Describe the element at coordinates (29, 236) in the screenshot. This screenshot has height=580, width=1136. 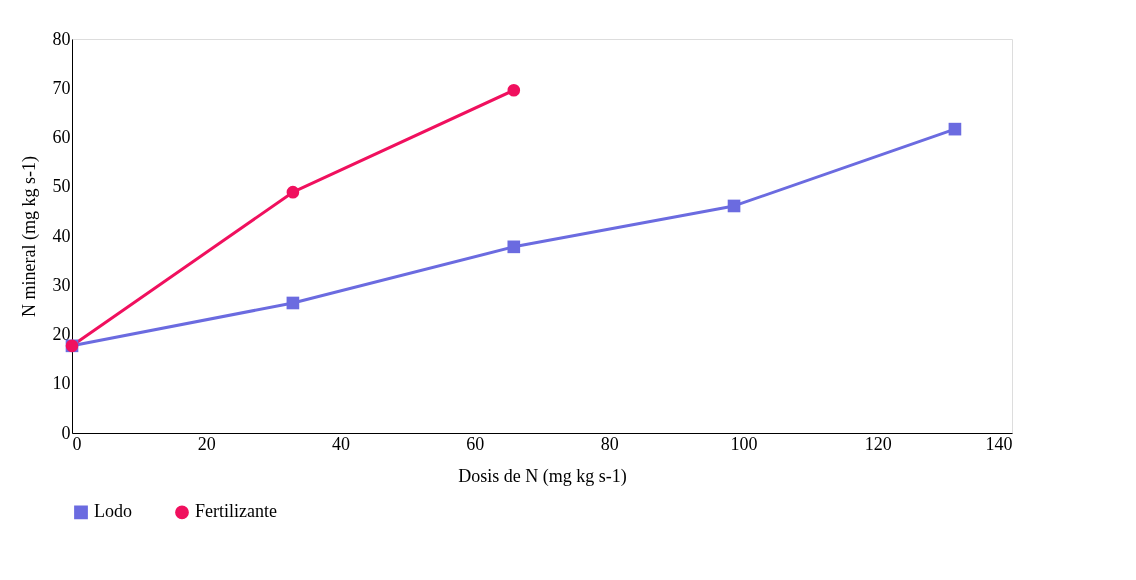
I see `y-axis-title: N mineral (mg kg s-1)` at that location.